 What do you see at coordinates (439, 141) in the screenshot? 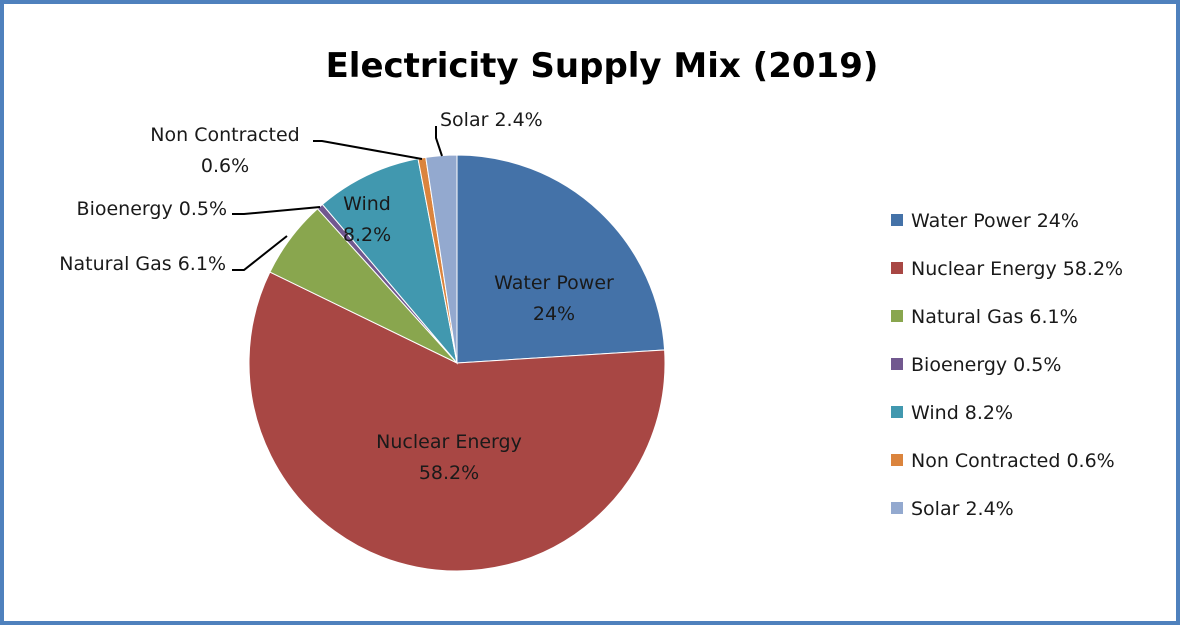
I see `leader-line-solar` at bounding box center [439, 141].